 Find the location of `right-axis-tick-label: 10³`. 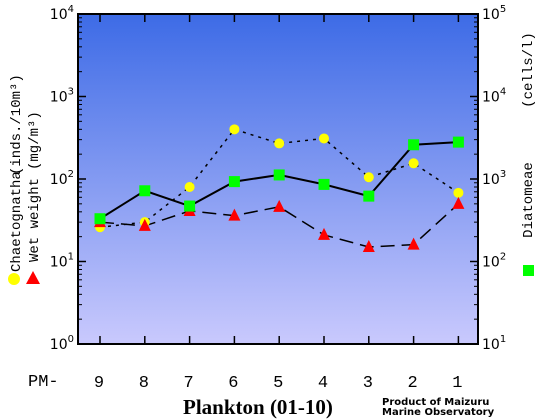

right-axis-tick-label: 10³ is located at coordinates (494, 178).